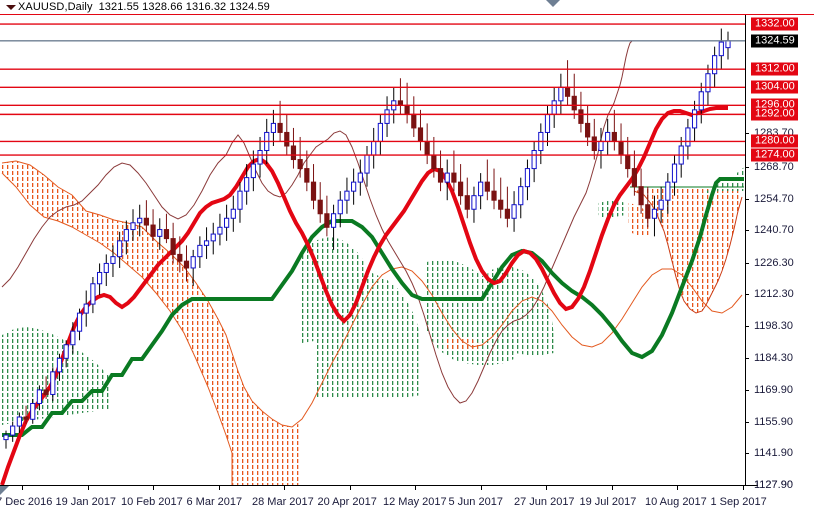 This screenshot has width=814, height=514. I want to click on price-axis-label: 1226.30, so click(774, 262).